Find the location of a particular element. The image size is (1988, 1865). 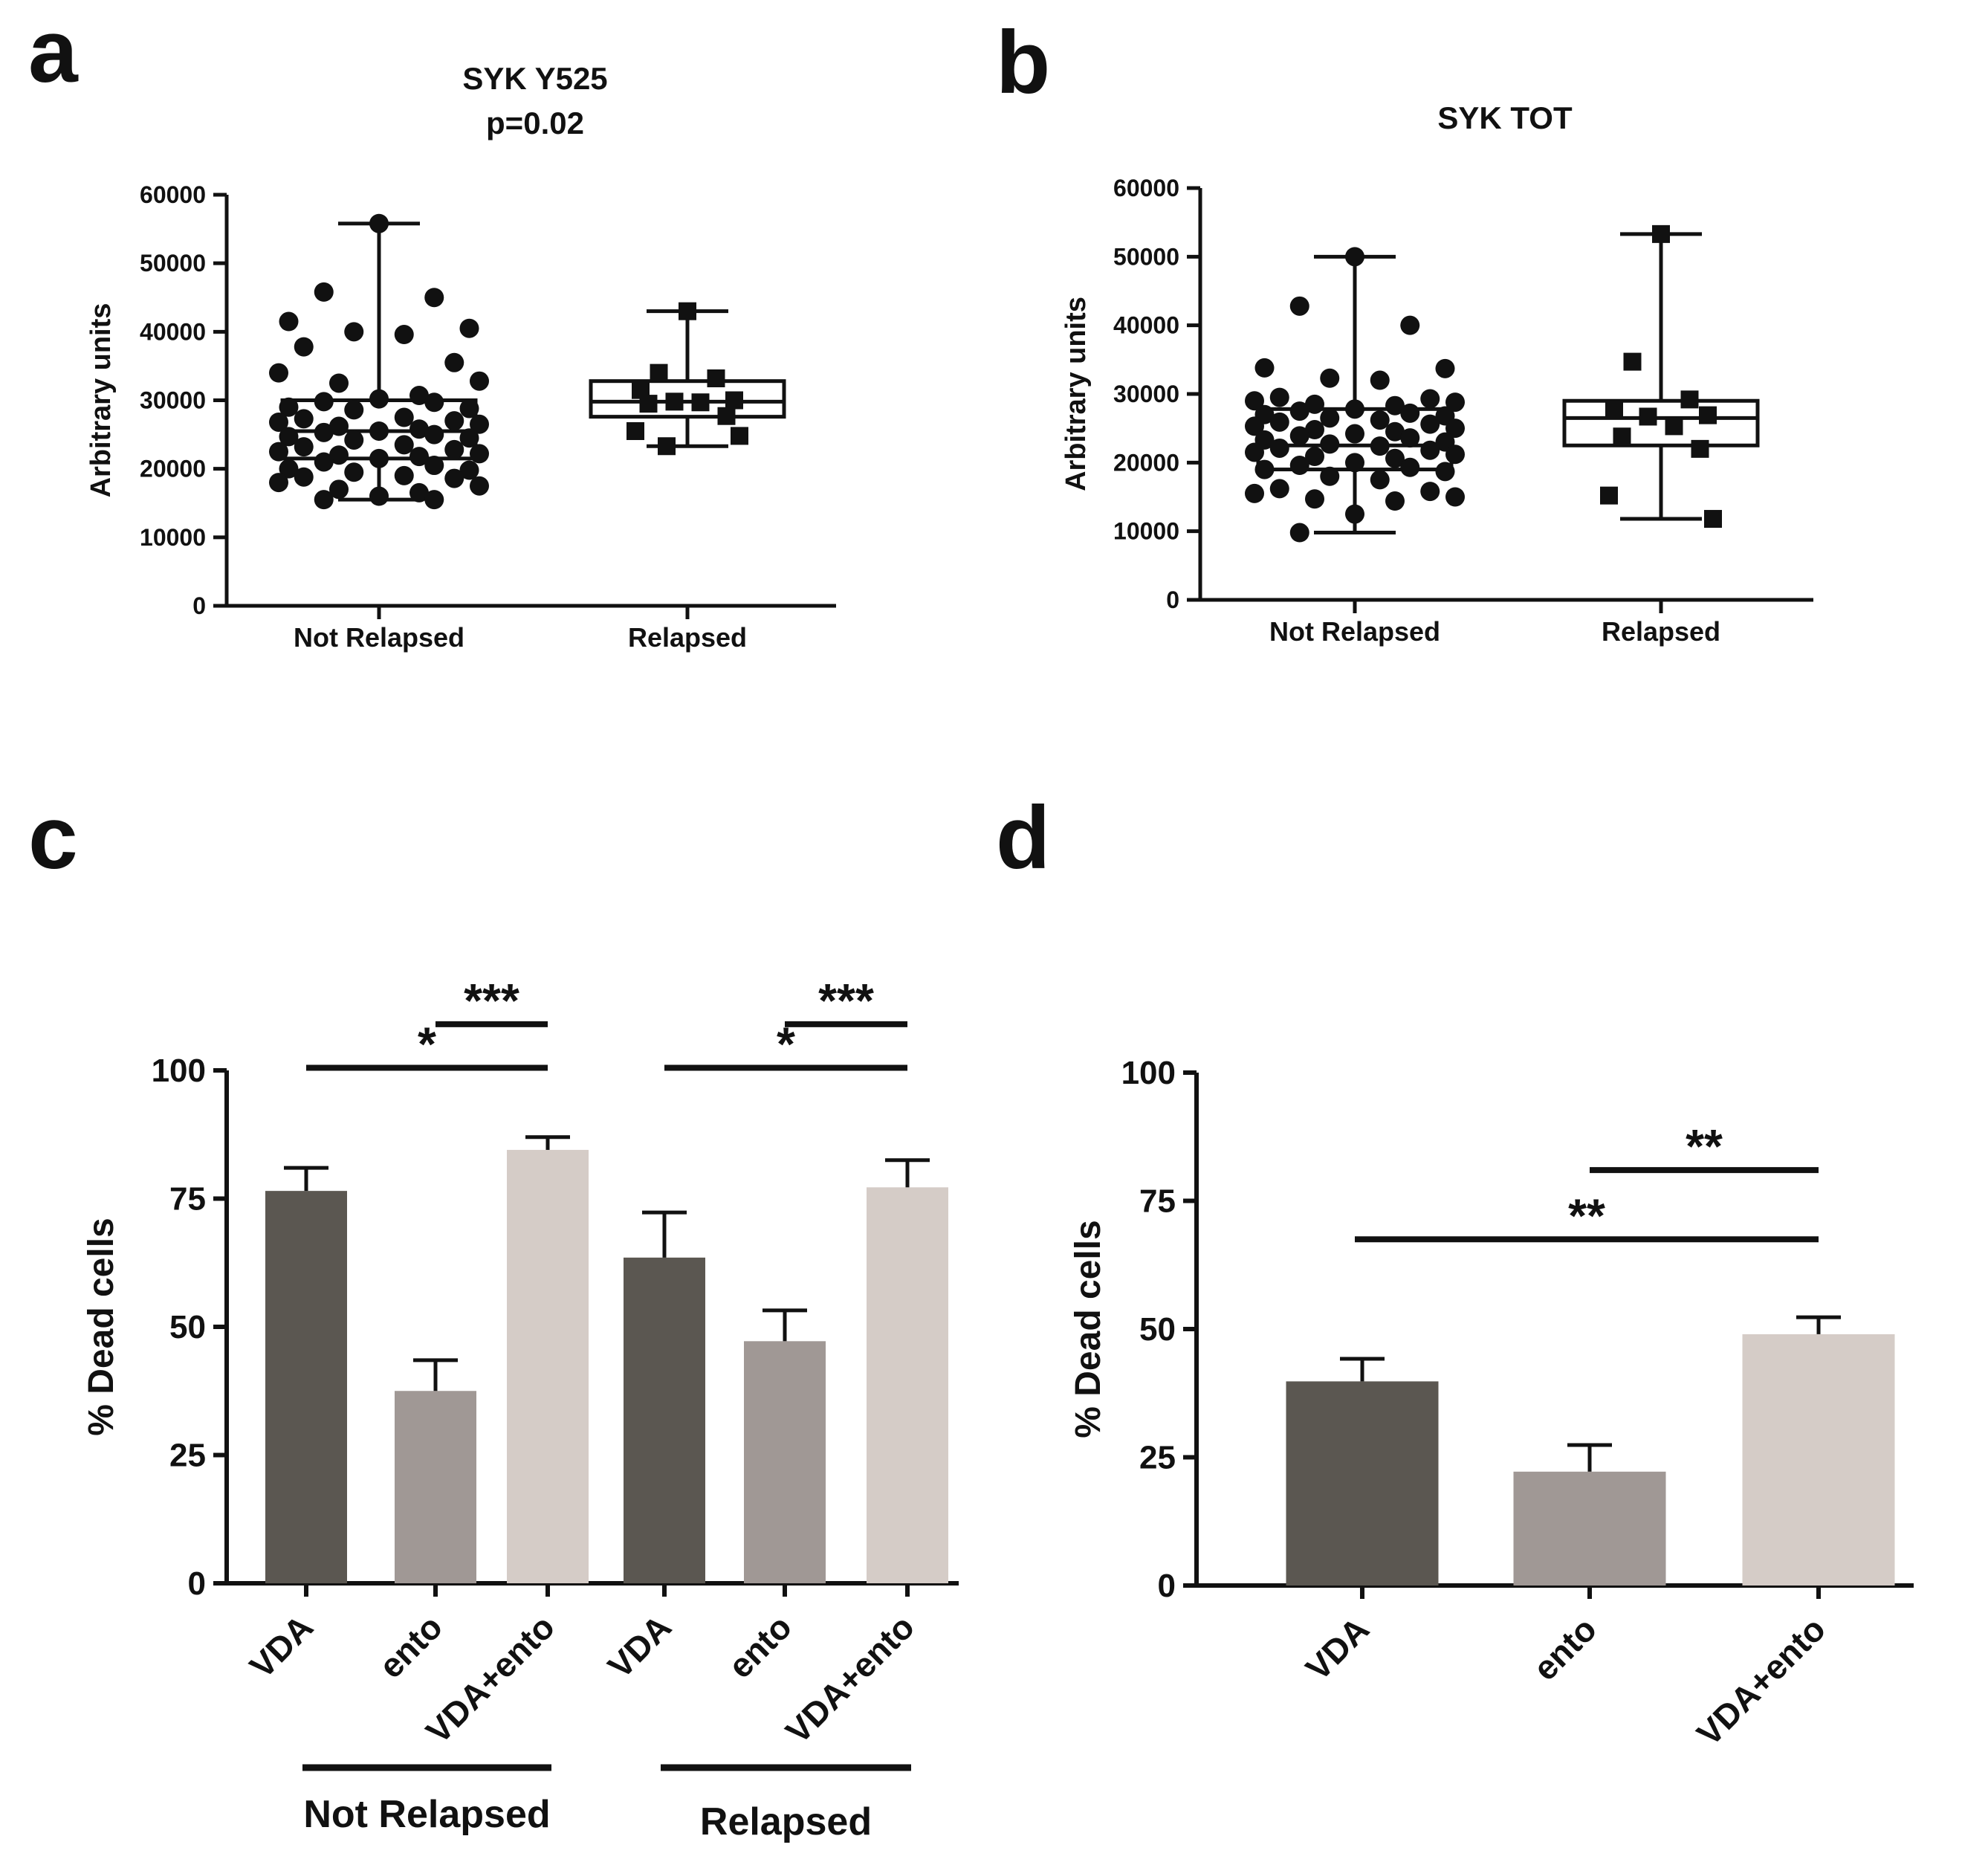

y-axis-label: % Dead cells is located at coordinates (1088, 1329).